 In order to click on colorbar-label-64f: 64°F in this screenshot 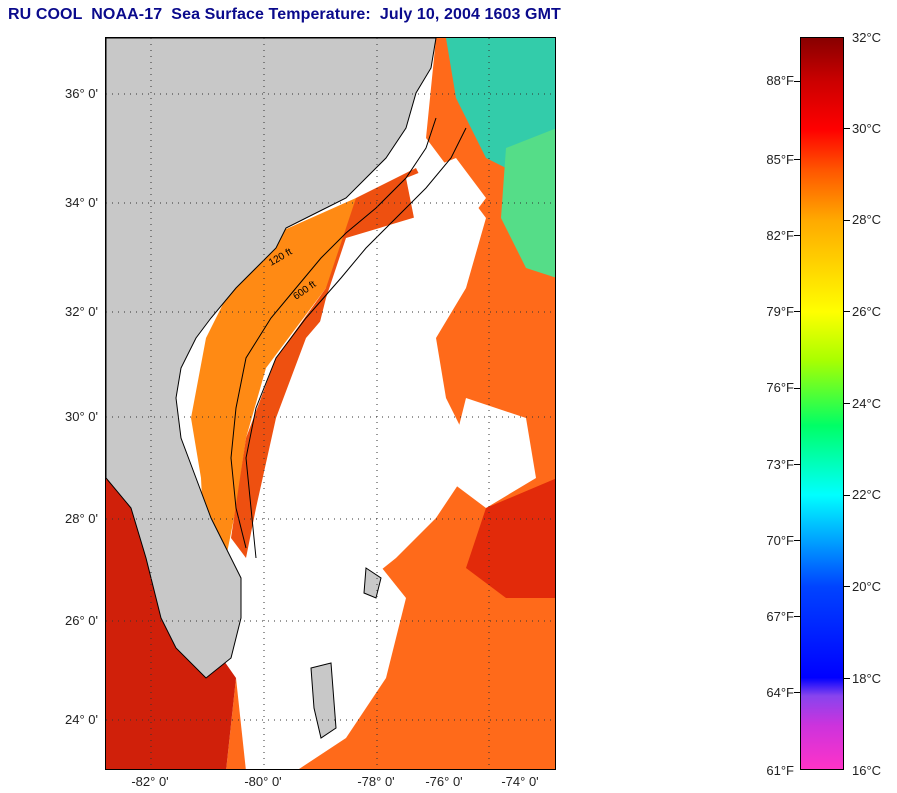, I will do `click(780, 692)`.